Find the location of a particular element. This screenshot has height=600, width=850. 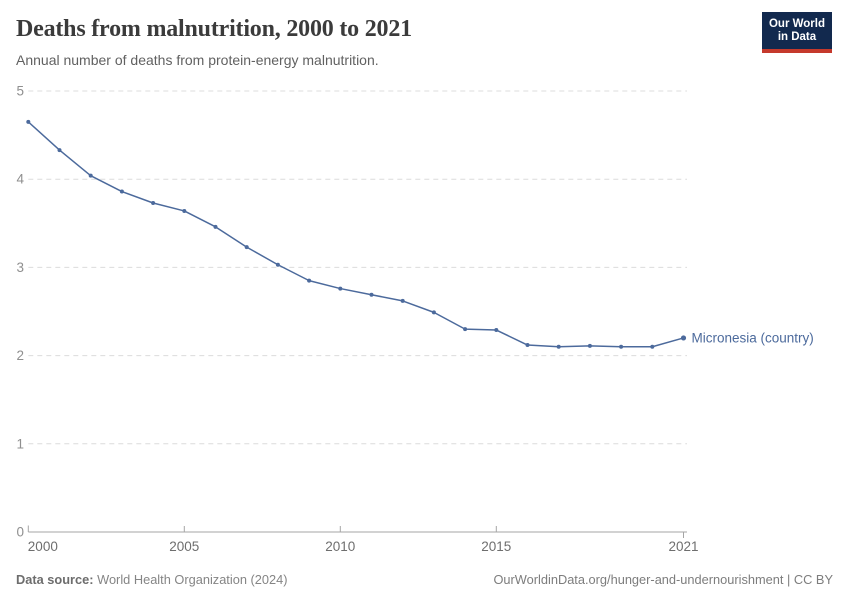

owid-logo-line2: in Data is located at coordinates (797, 37).